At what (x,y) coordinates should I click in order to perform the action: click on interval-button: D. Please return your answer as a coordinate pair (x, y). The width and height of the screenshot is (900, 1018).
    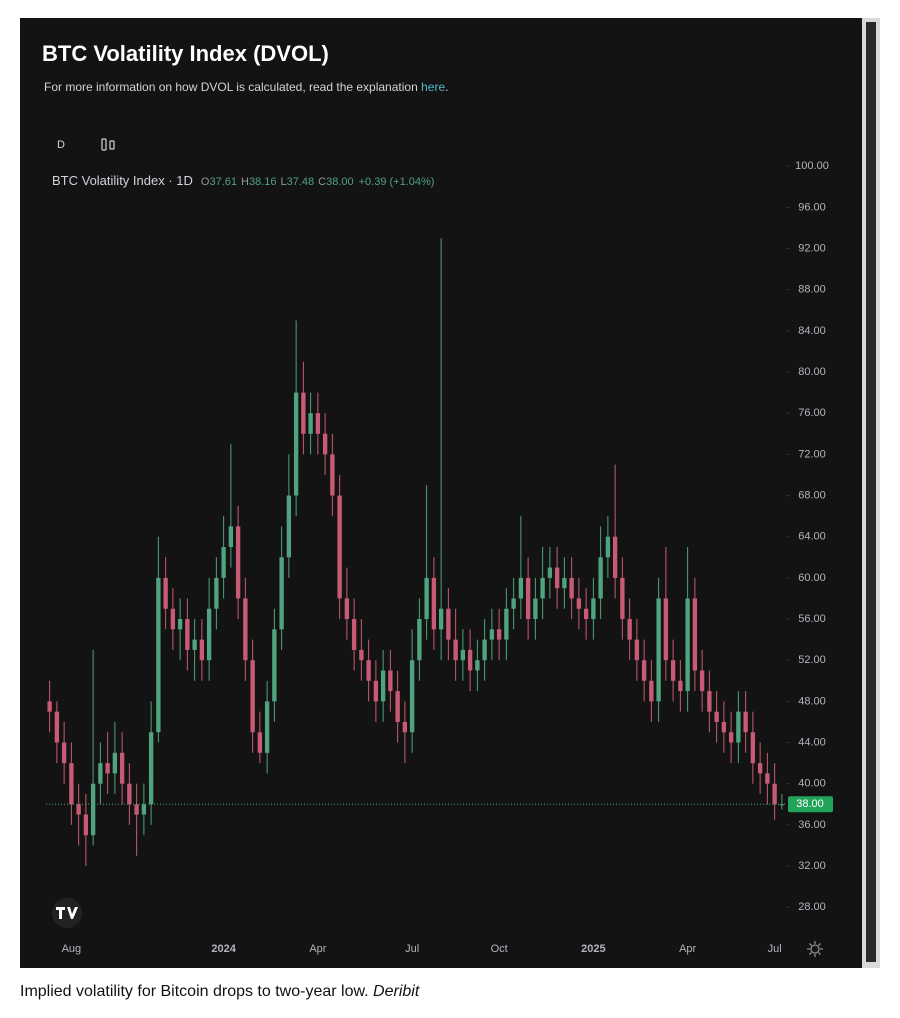
    Looking at the image, I should click on (61, 145).